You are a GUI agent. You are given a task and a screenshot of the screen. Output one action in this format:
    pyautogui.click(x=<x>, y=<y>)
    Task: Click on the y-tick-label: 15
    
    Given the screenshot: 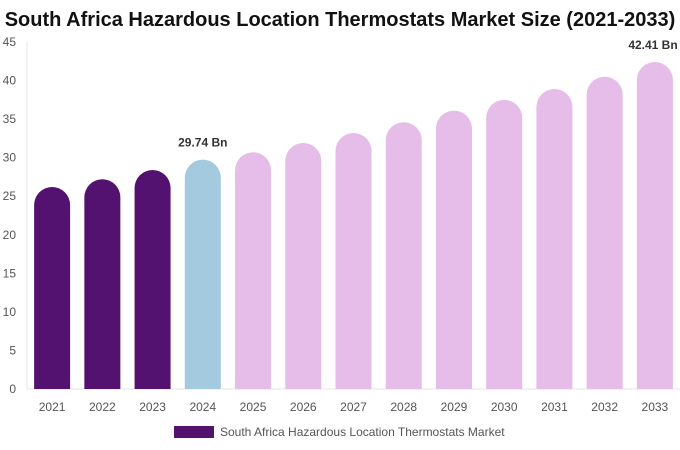 What is the action you would take?
    pyautogui.click(x=10, y=273)
    